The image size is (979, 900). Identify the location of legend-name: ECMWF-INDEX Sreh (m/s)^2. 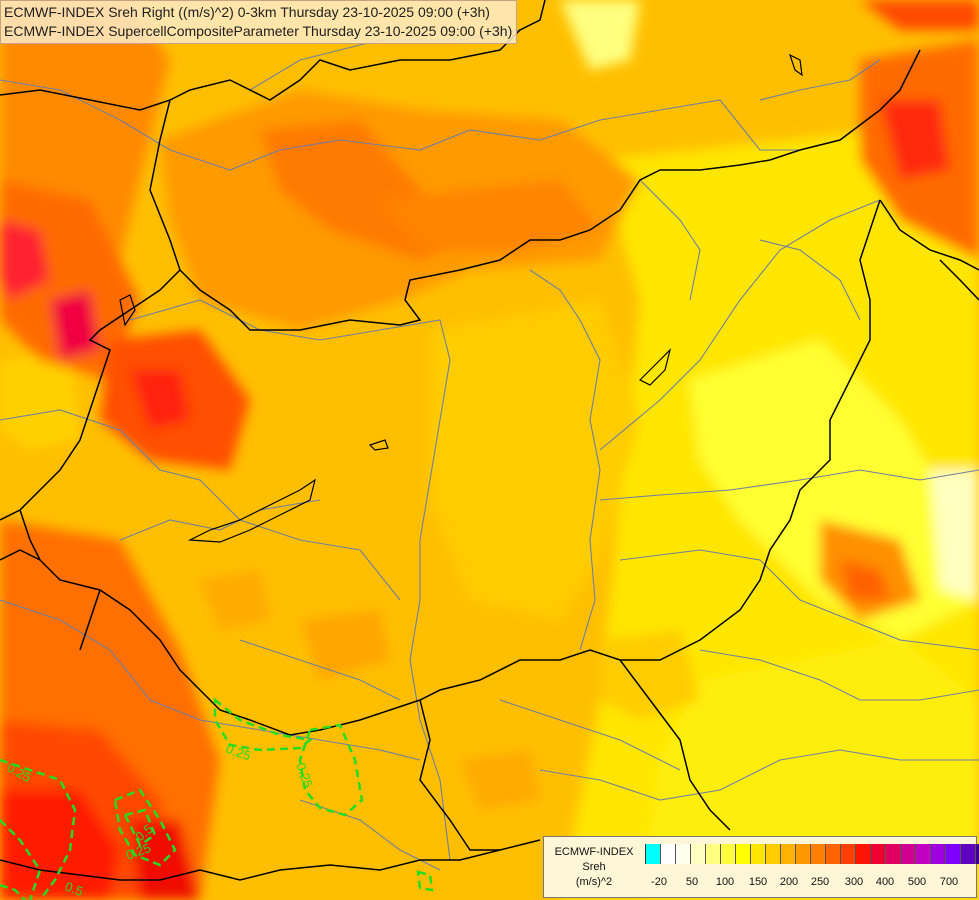
(594, 867).